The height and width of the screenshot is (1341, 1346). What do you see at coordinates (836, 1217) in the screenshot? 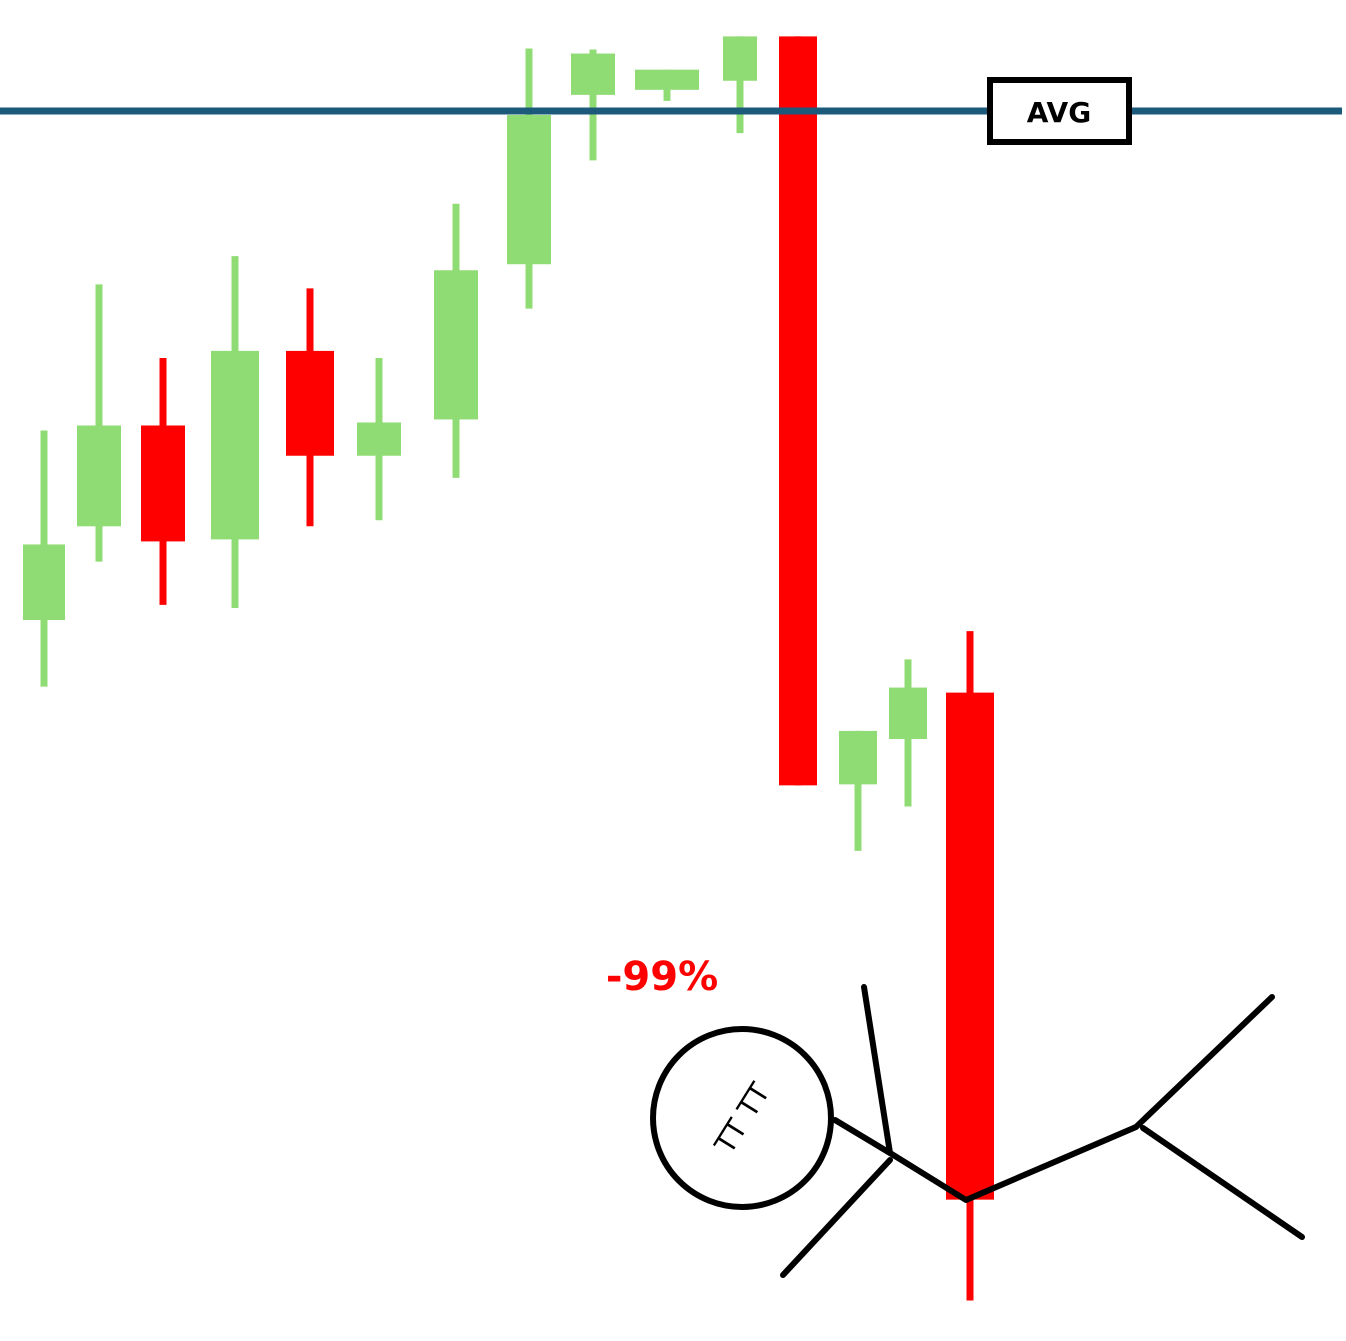
I see `stick-figure-arm-down` at bounding box center [836, 1217].